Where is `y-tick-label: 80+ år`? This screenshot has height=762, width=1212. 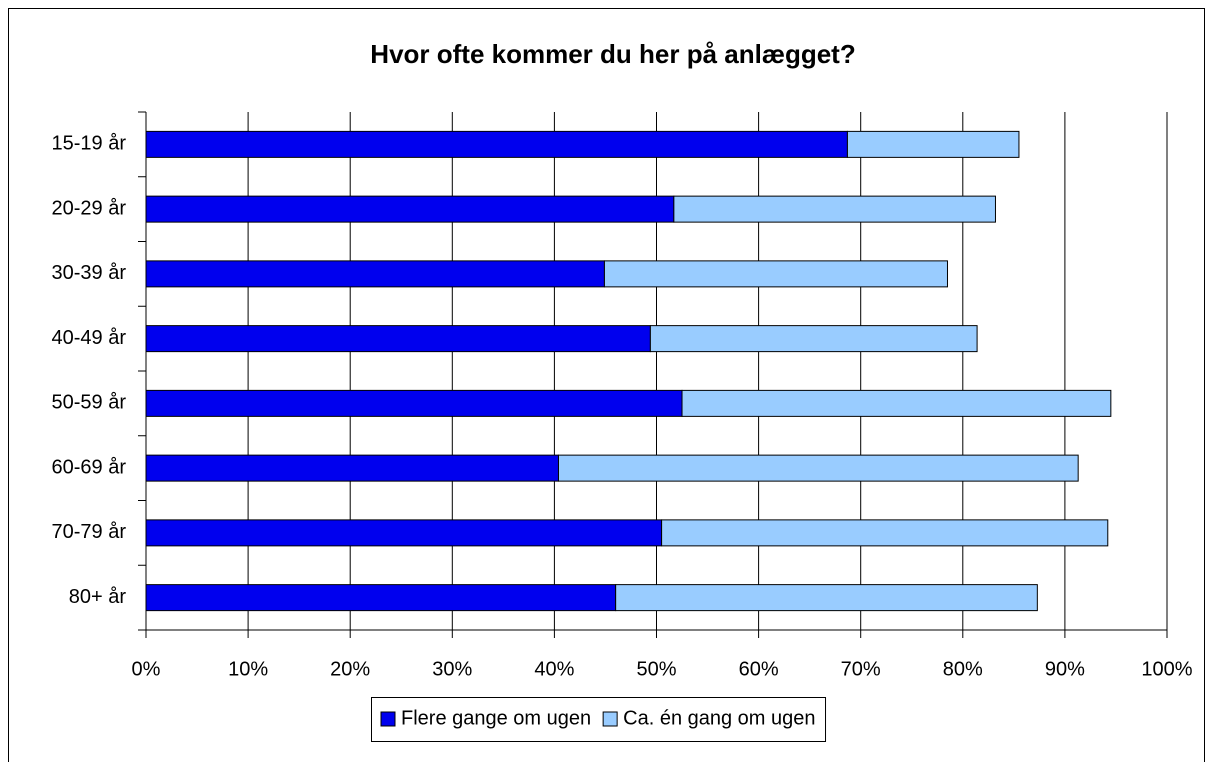 y-tick-label: 80+ år is located at coordinates (98, 597).